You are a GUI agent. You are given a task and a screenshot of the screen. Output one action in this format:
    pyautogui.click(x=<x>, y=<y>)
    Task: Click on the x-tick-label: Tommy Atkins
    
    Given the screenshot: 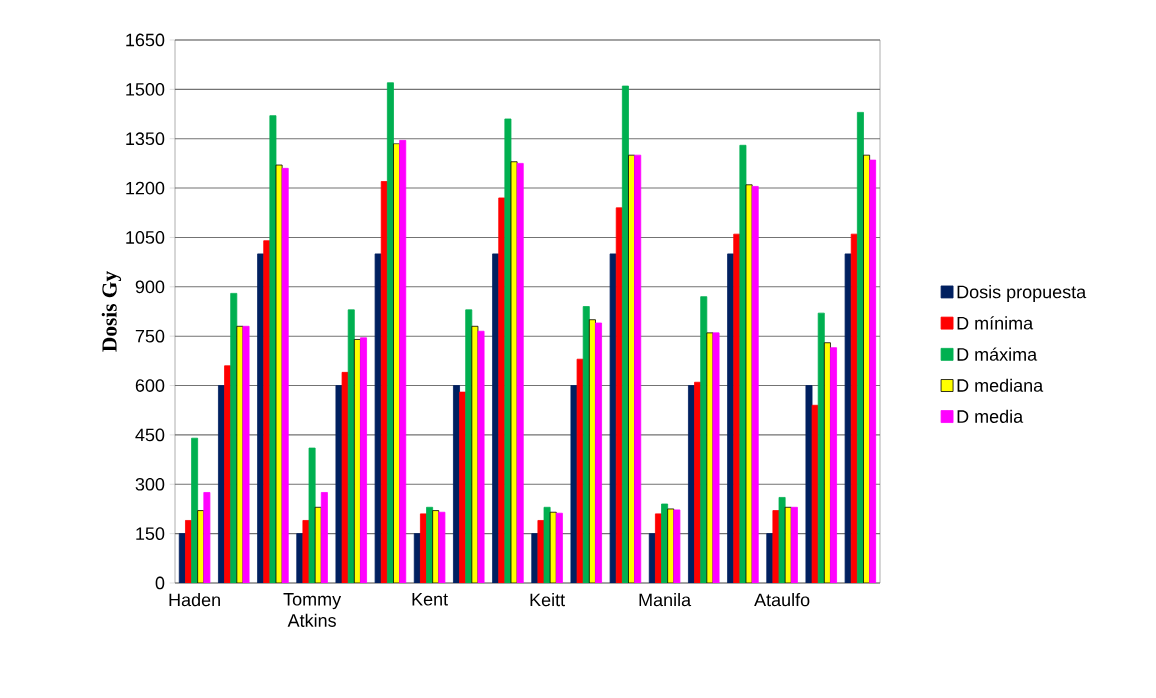 What is the action you would take?
    pyautogui.click(x=312, y=610)
    